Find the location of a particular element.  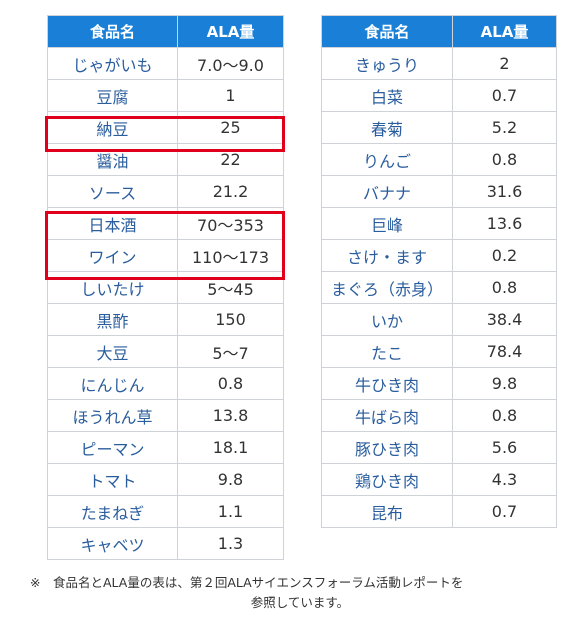

source-note-line1: ※ 食品名とALA量の表は、第２回ALAサイエンスフォーラム活動レポートを is located at coordinates (247, 582).